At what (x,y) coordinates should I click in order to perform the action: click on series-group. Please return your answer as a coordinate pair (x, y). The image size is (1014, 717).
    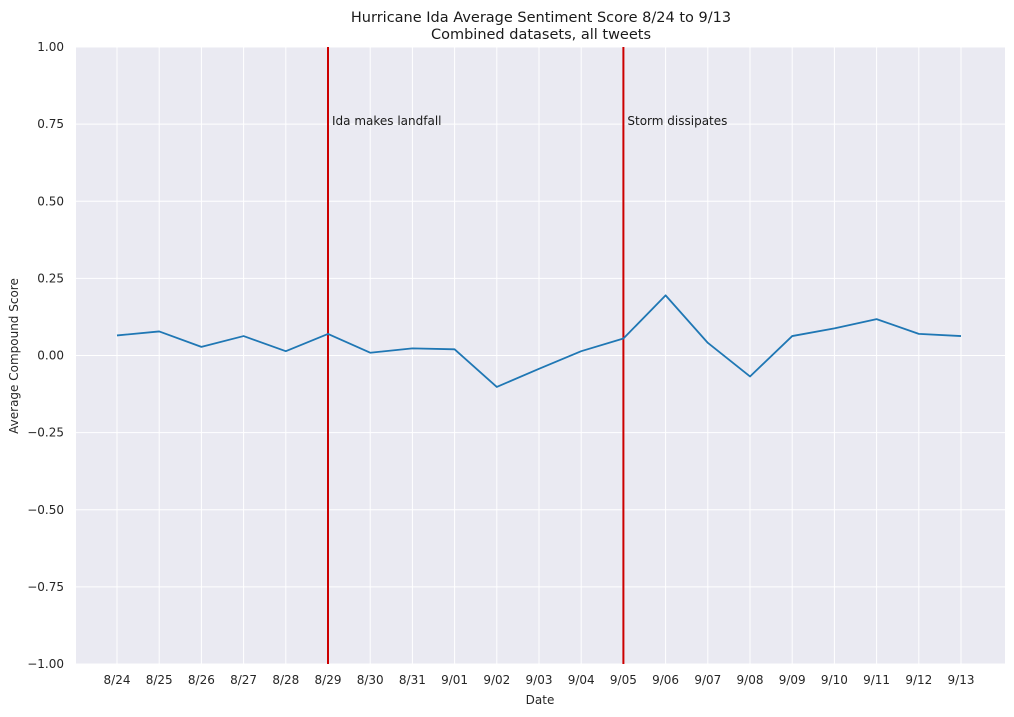
    Looking at the image, I should click on (539, 341).